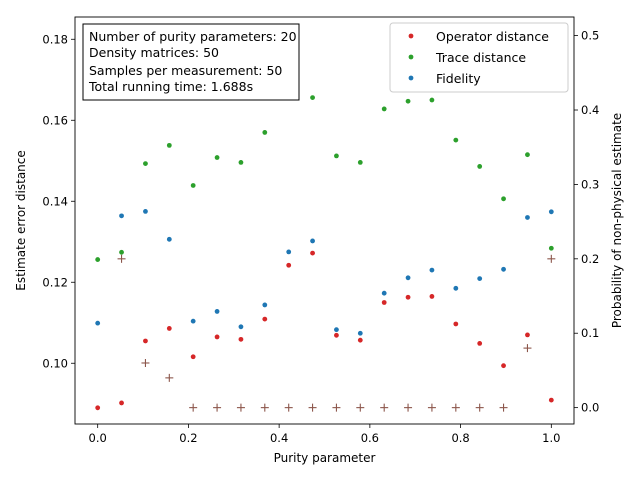  Describe the element at coordinates (98, 438) in the screenshot. I see `x-tick-label-0: 0.0` at that location.